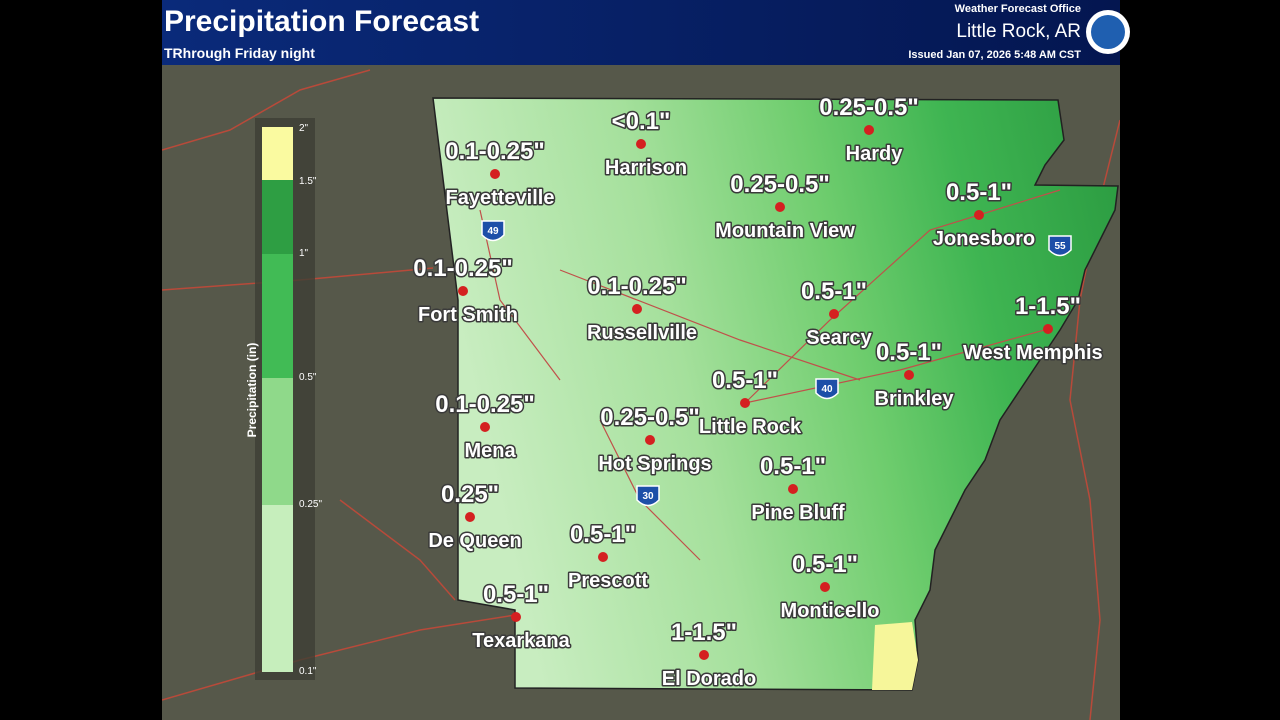  I want to click on city-name: Monticello, so click(830, 611).